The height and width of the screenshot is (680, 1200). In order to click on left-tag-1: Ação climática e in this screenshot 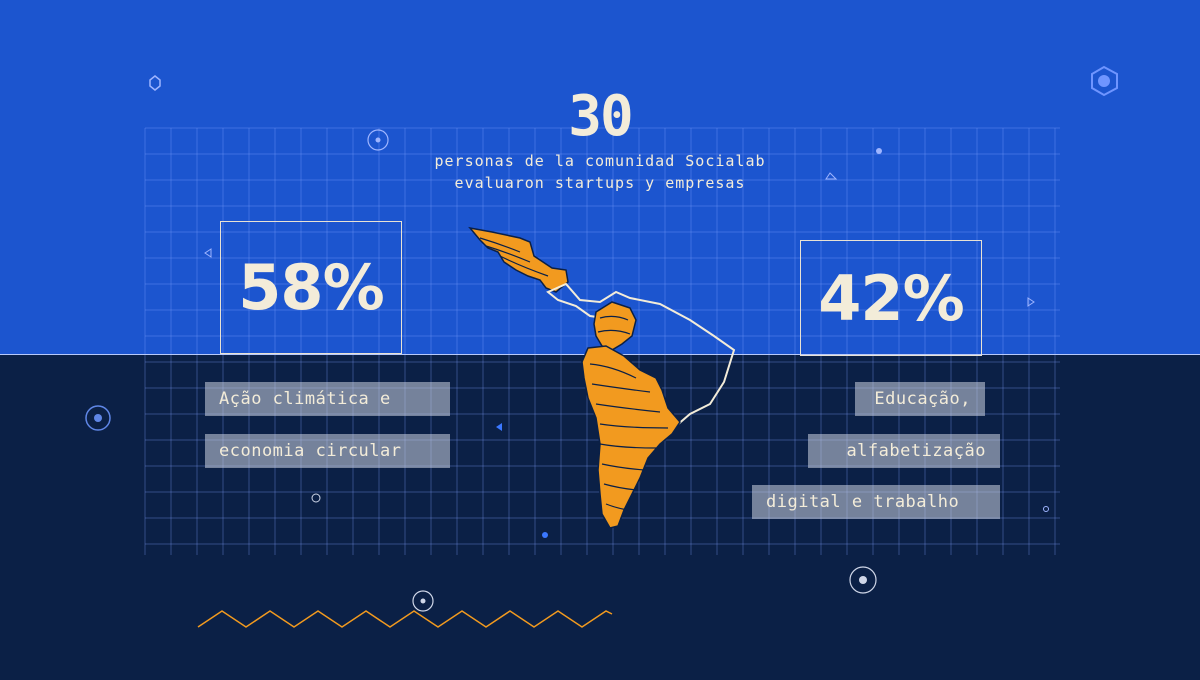, I will do `click(327, 399)`.